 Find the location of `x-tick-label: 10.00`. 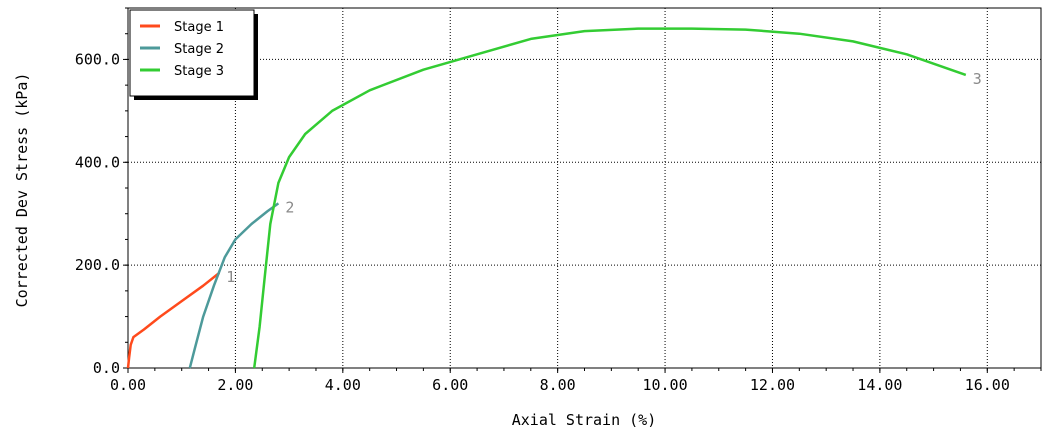

x-tick-label: 10.00 is located at coordinates (664, 385).